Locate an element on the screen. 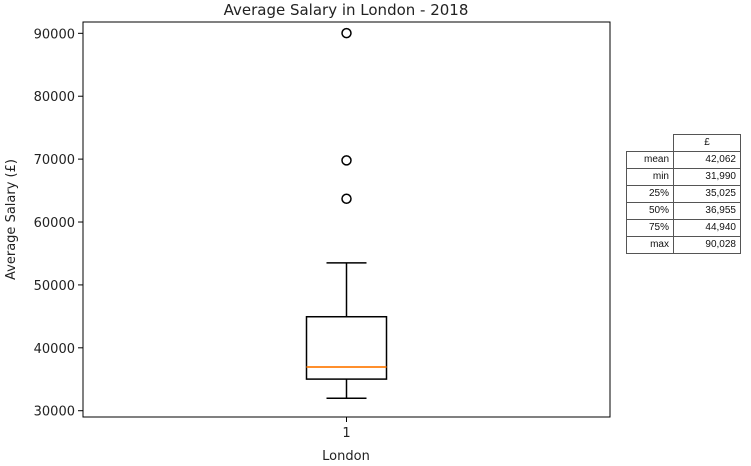 The image size is (751, 466). stats-value: 35,025 is located at coordinates (707, 194).